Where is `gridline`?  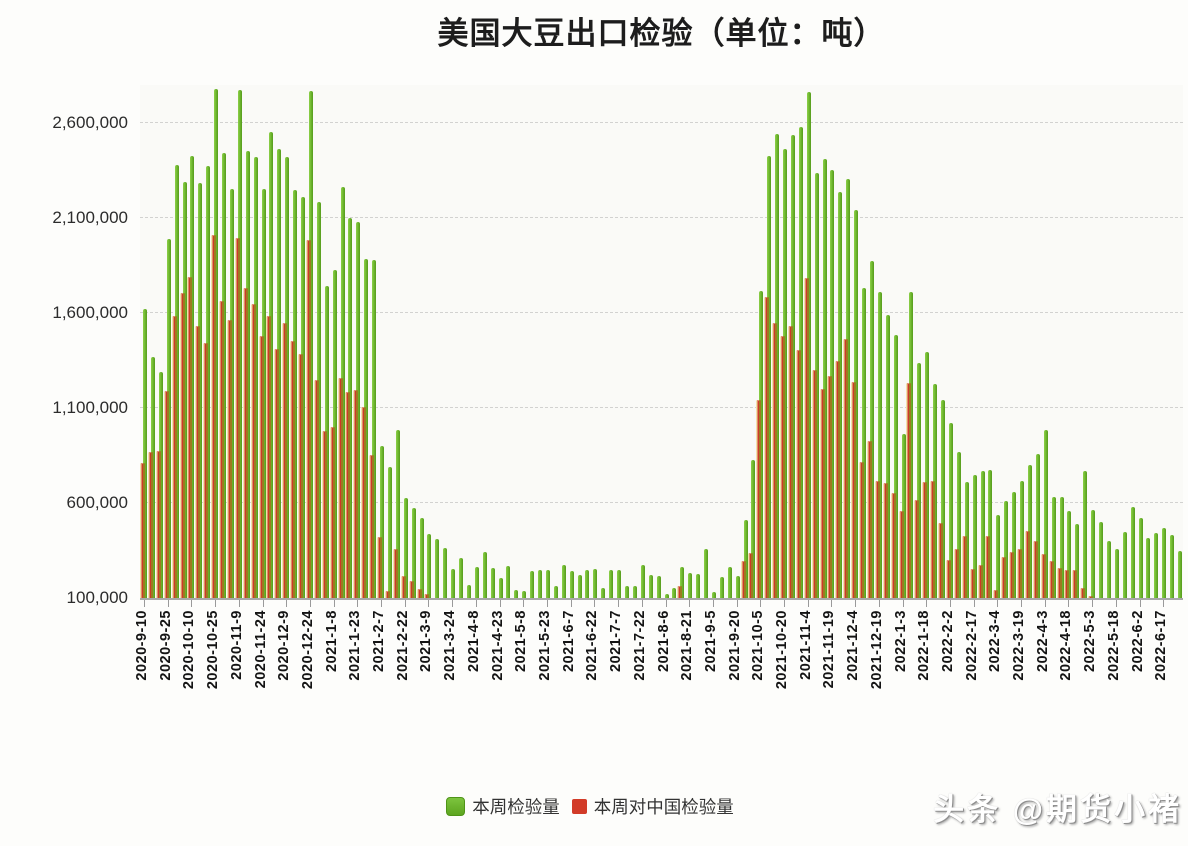
gridline is located at coordinates (661, 122).